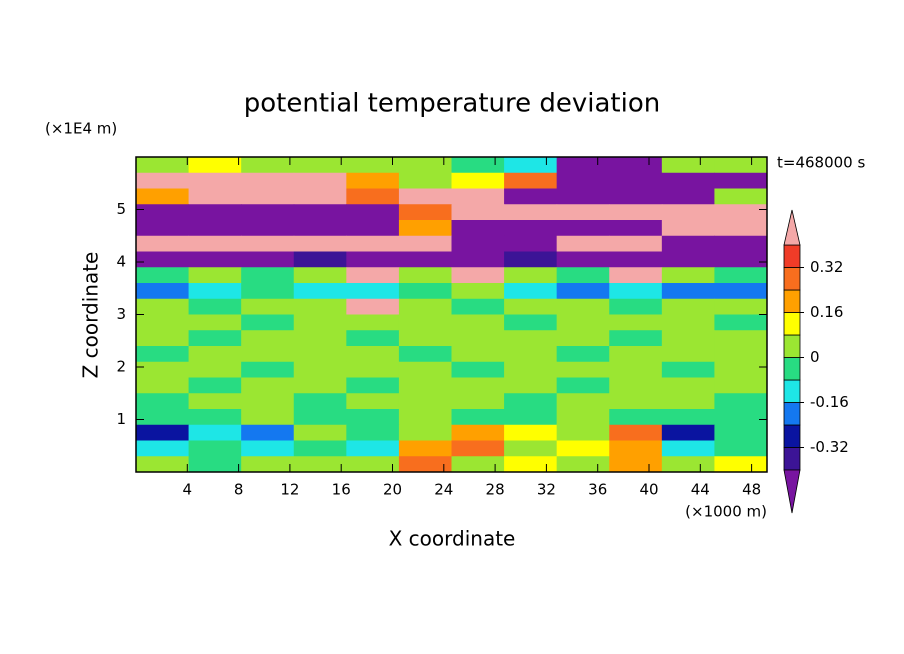 The height and width of the screenshot is (654, 904). What do you see at coordinates (392, 490) in the screenshot?
I see `x-tick-label: 20` at bounding box center [392, 490].